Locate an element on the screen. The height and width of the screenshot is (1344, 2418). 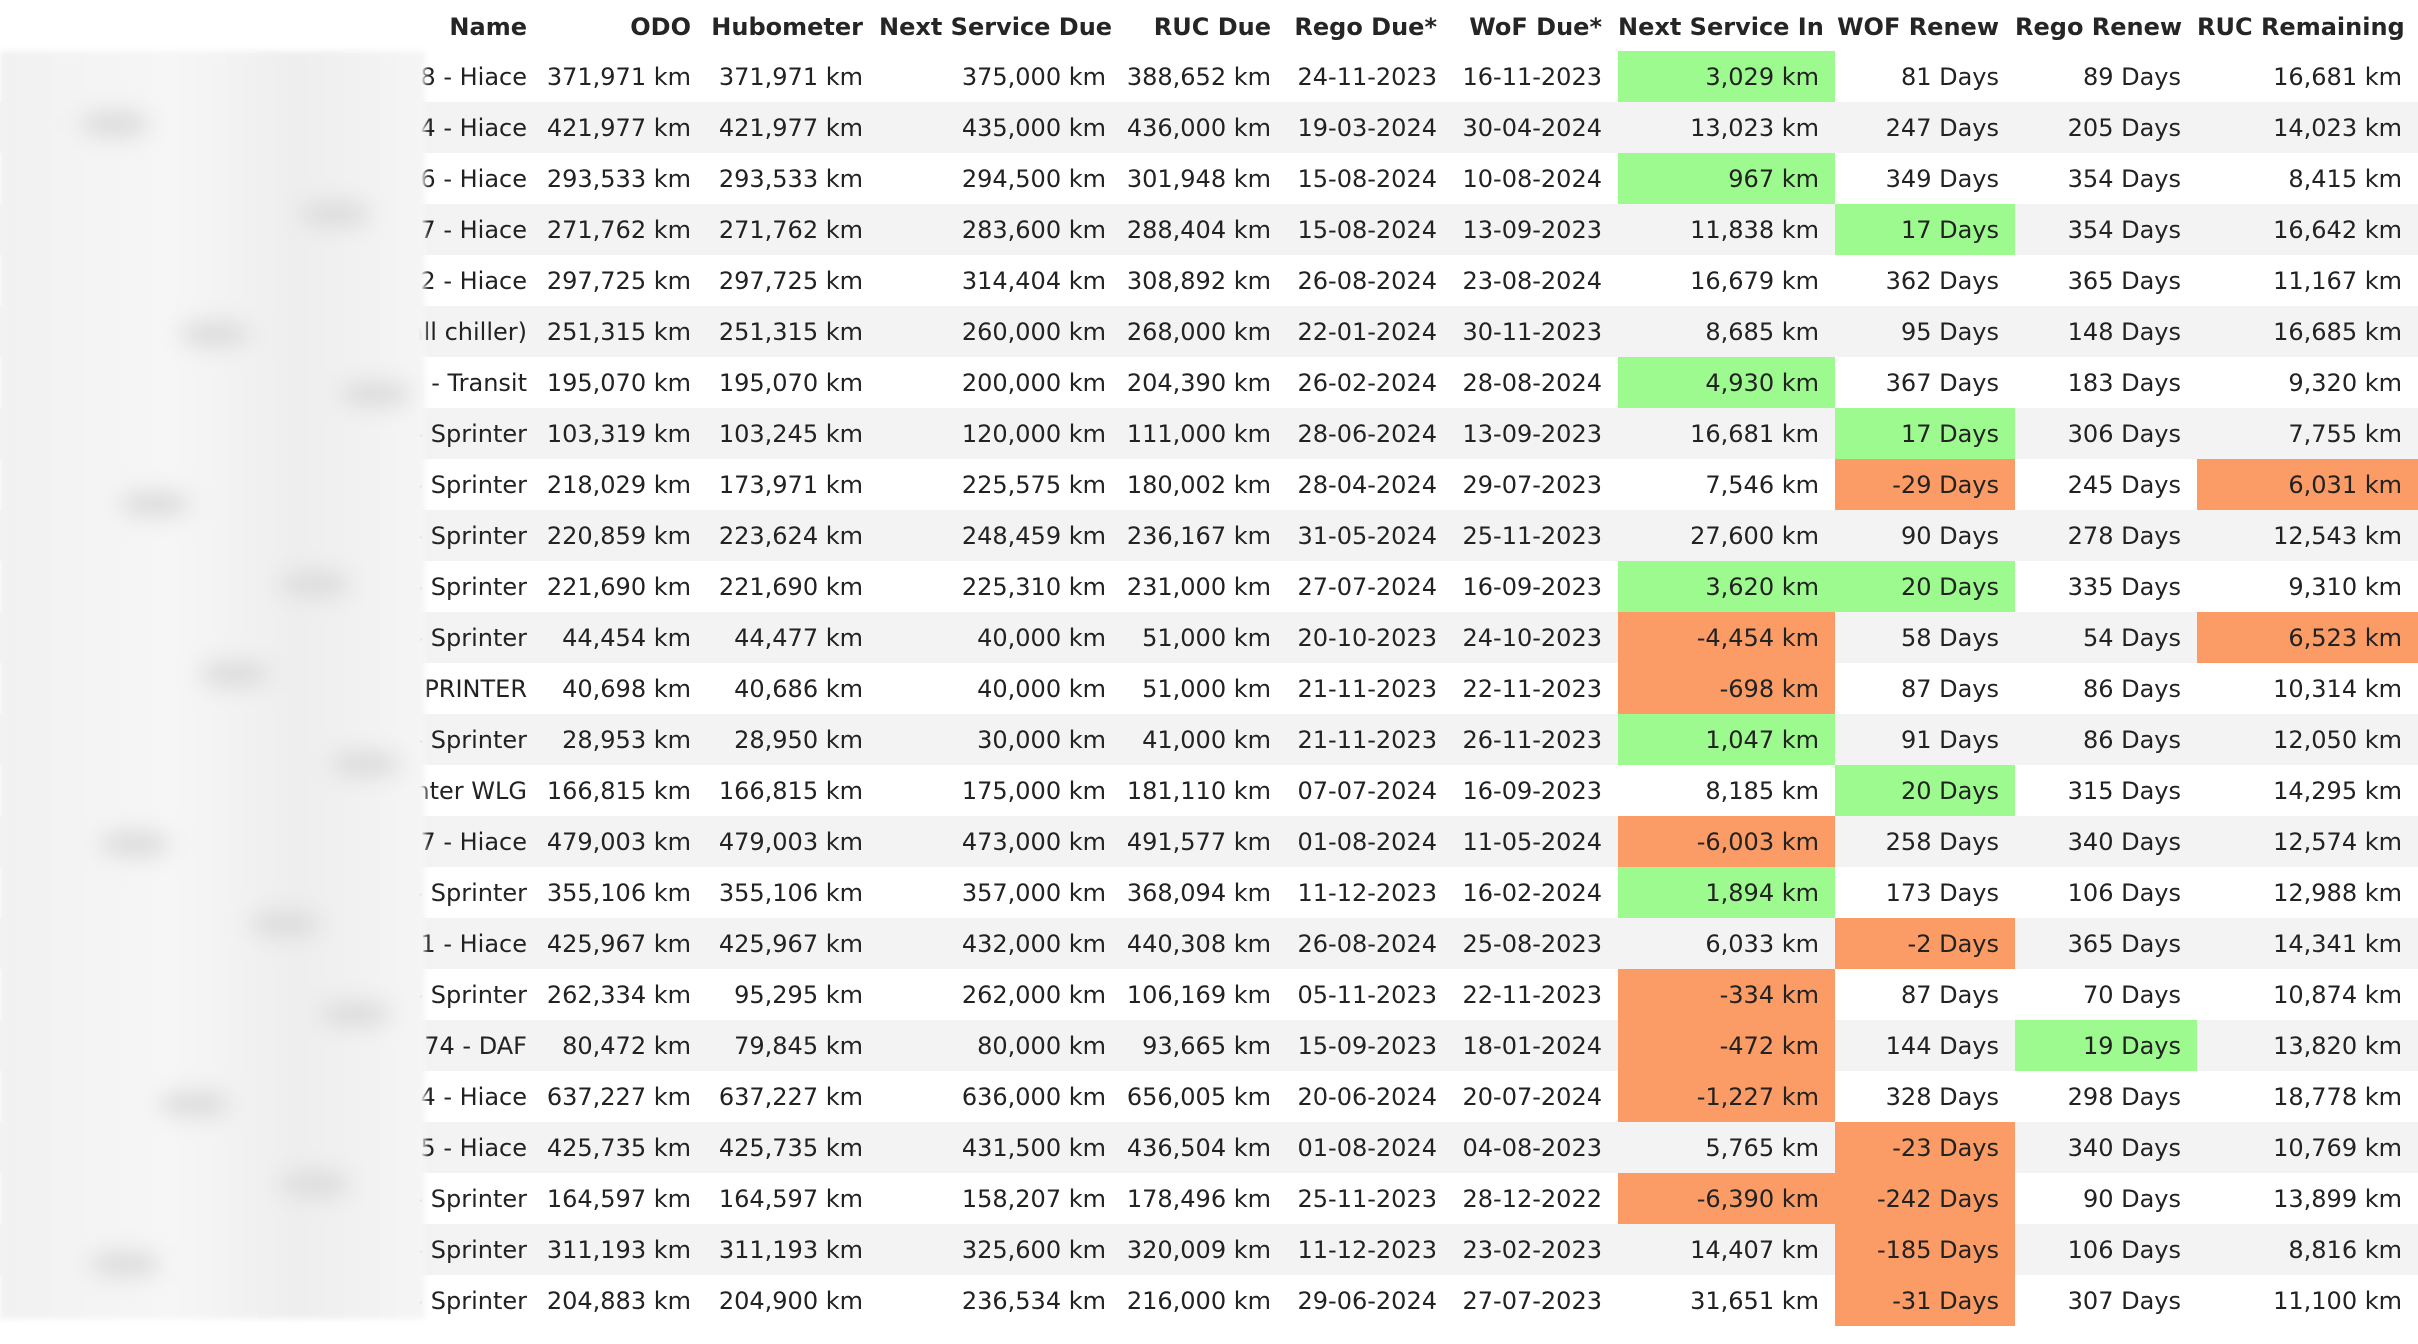
next-service-due-cell: 80,000 km is located at coordinates (1041, 1045).